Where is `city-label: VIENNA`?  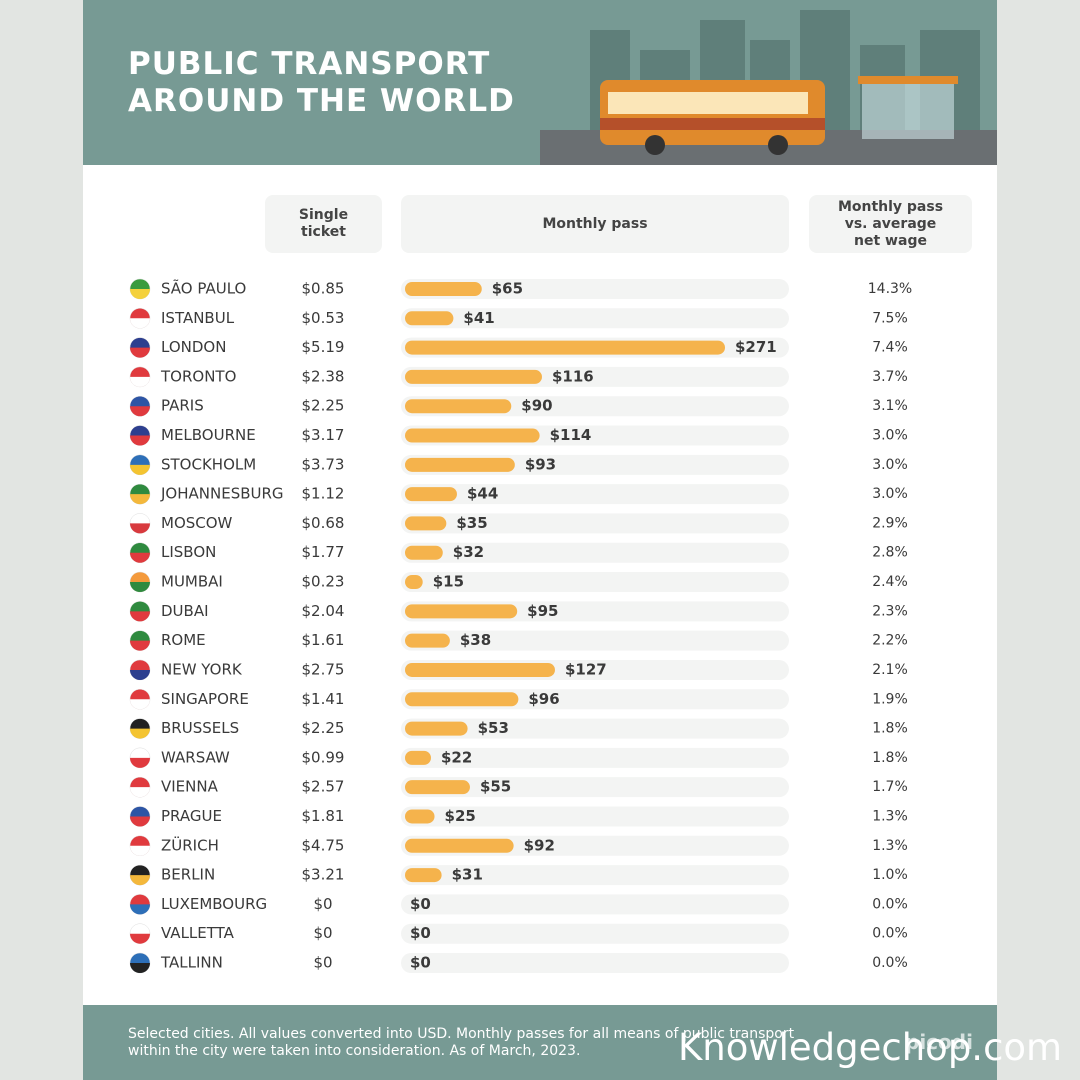 city-label: VIENNA is located at coordinates (190, 787).